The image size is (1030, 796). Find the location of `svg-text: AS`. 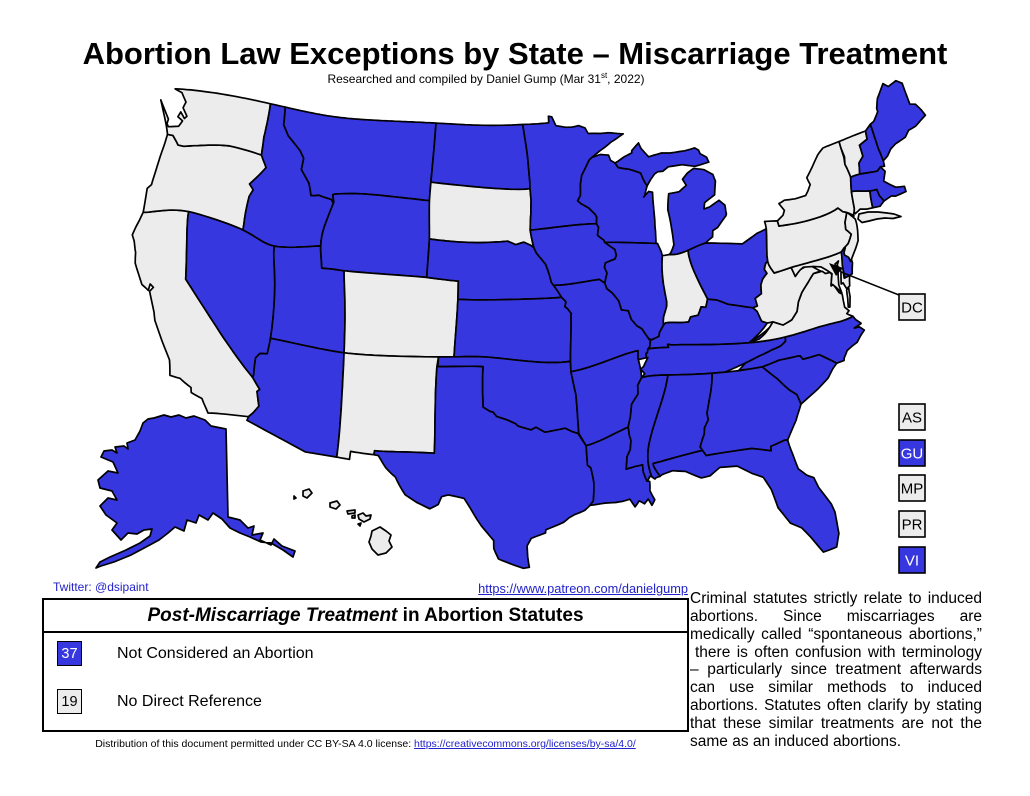

svg-text: AS is located at coordinates (912, 418).